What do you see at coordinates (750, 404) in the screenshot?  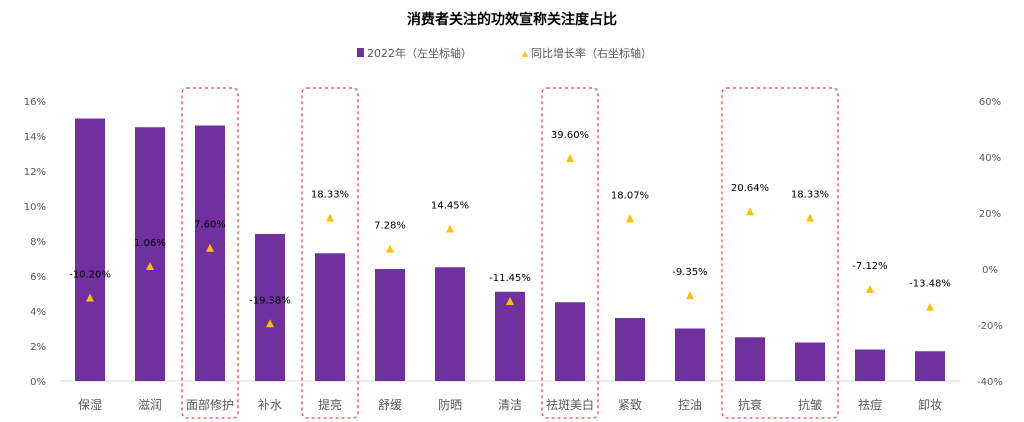 I see `x-axis-tick-label: 抗衰` at bounding box center [750, 404].